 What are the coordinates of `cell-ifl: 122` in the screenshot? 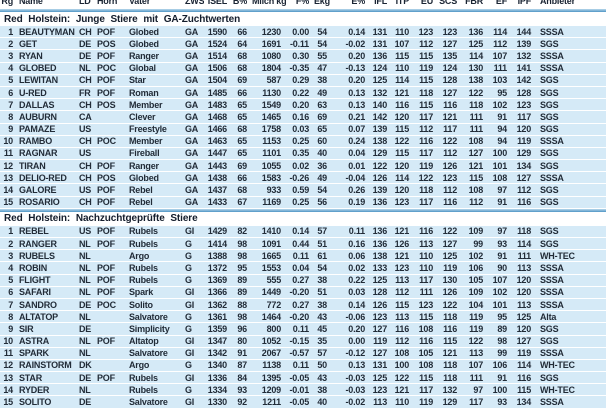 It's located at (380, 165).